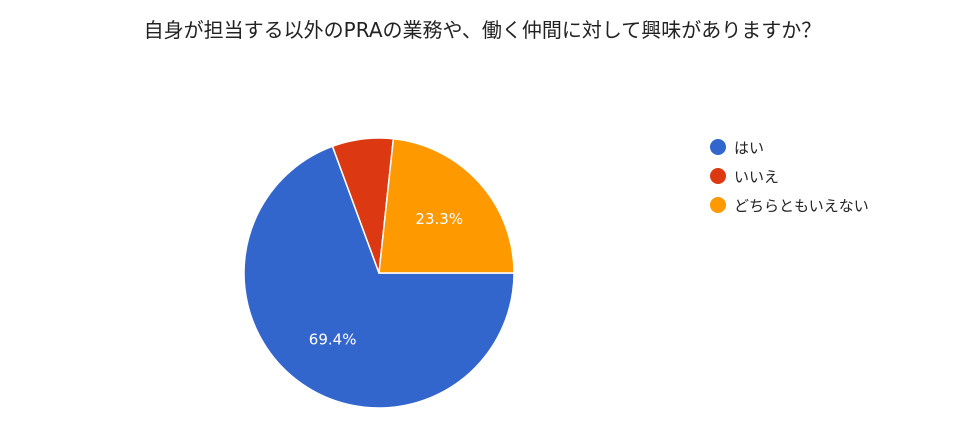 The image size is (965, 447). What do you see at coordinates (801, 205) in the screenshot?
I see `legend-label: どちらともいえない` at bounding box center [801, 205].